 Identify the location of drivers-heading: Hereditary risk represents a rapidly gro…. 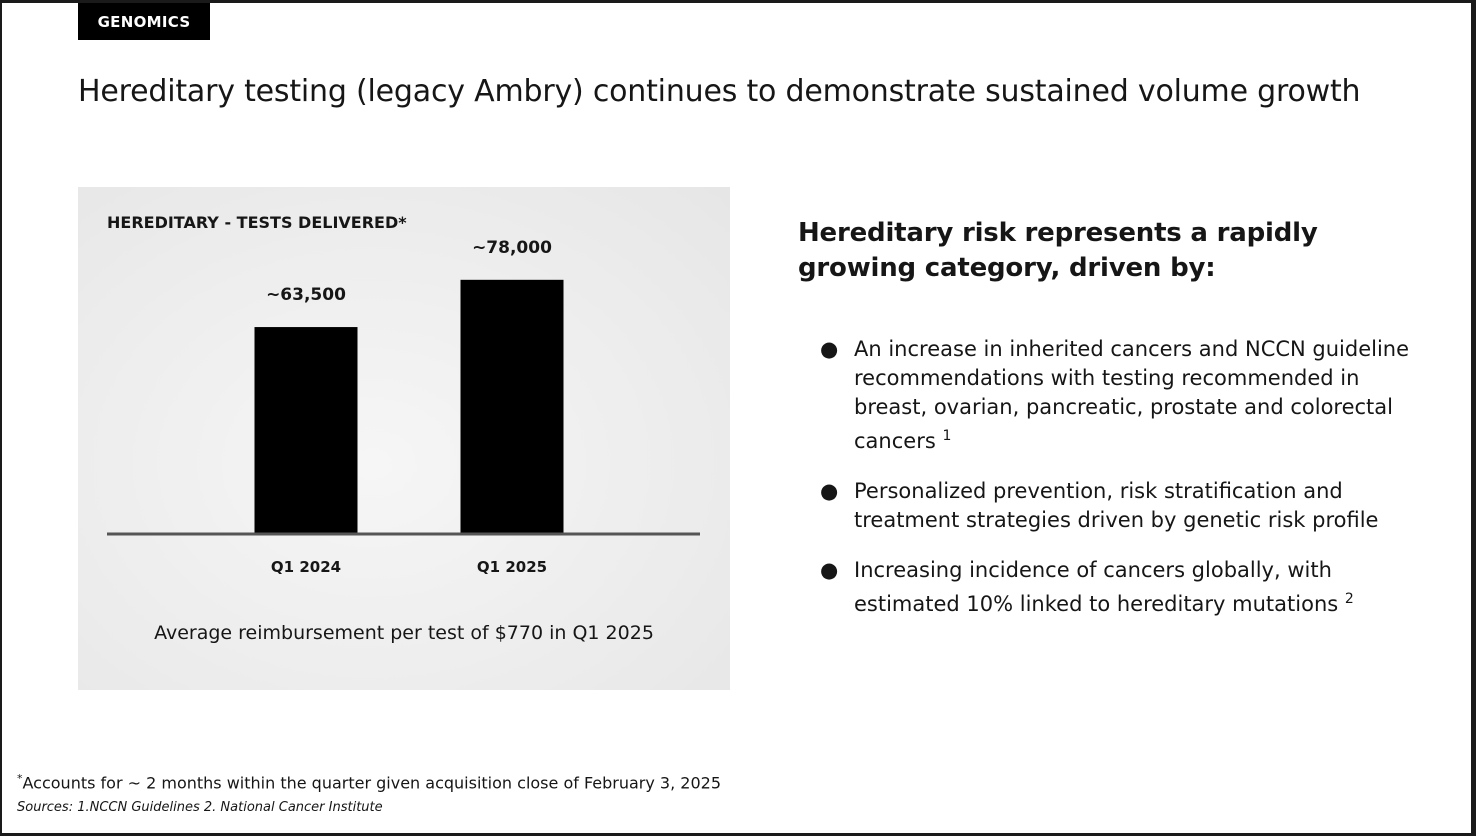
(1058, 250).